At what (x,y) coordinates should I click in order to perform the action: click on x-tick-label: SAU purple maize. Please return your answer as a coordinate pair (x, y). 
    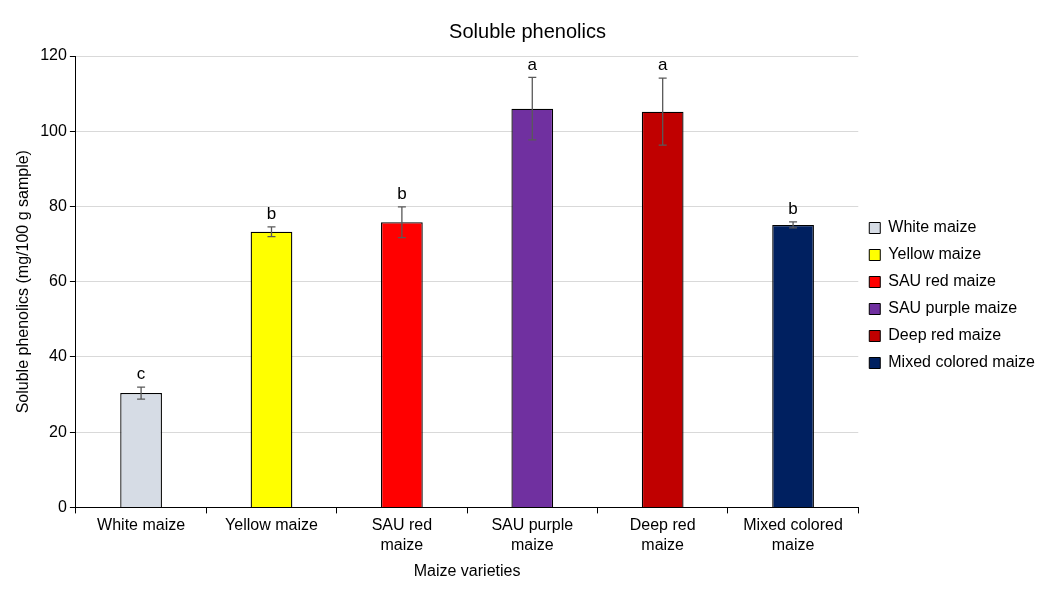
    Looking at the image, I should click on (532, 534).